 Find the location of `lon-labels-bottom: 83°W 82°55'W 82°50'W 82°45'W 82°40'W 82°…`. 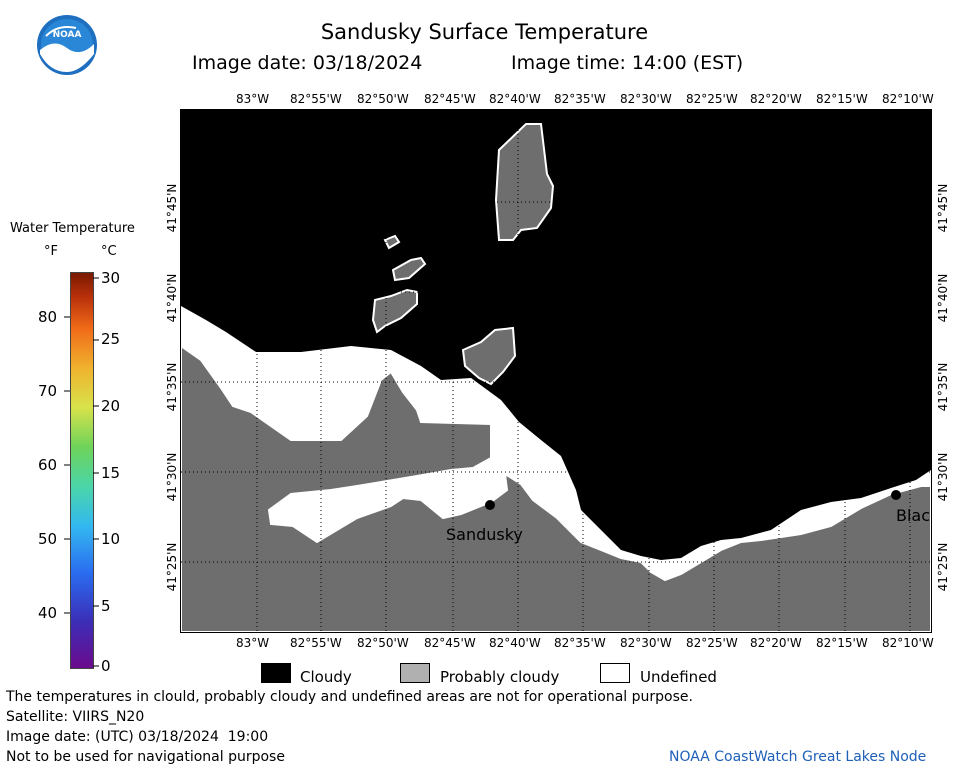

lon-labels-bottom: 83°W 82°55'W 82°50'W 82°45'W 82°40'W 82°… is located at coordinates (484, 644).